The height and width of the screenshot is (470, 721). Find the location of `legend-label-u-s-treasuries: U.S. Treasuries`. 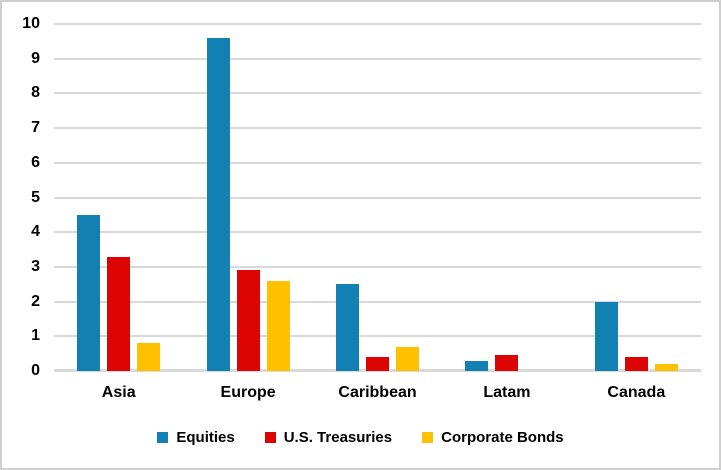

legend-label-u-s-treasuries: U.S. Treasuries is located at coordinates (338, 437).